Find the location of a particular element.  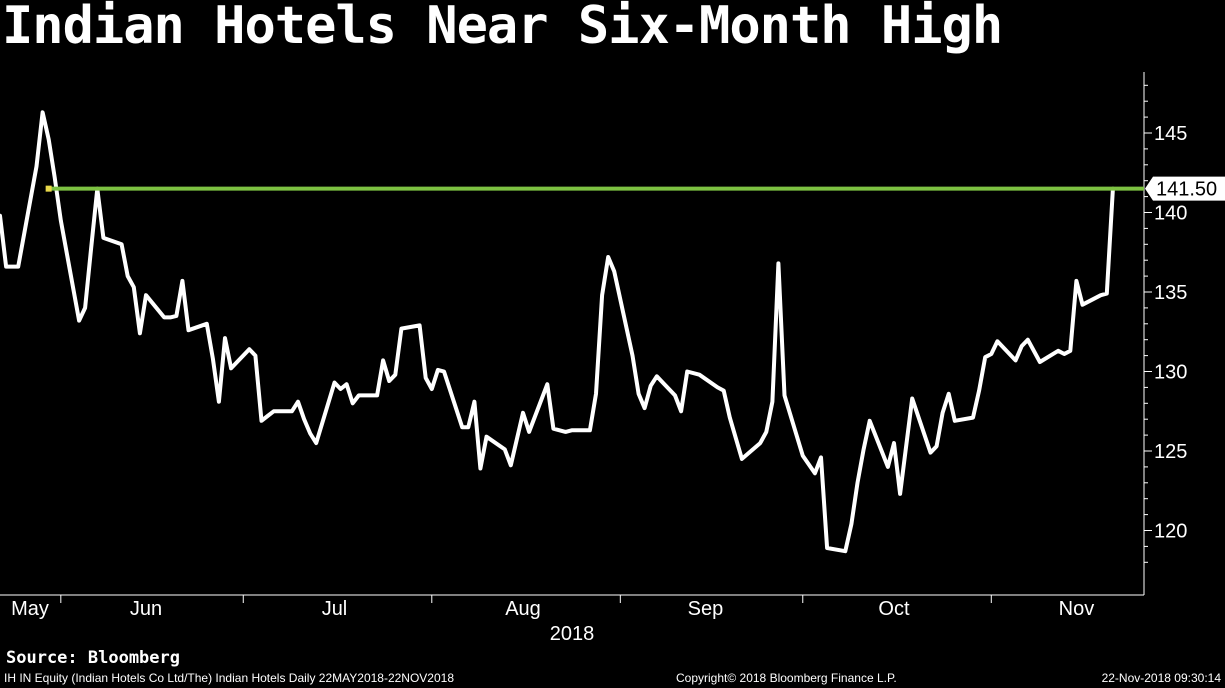

source-note: Source: Bloomberg is located at coordinates (93, 658).